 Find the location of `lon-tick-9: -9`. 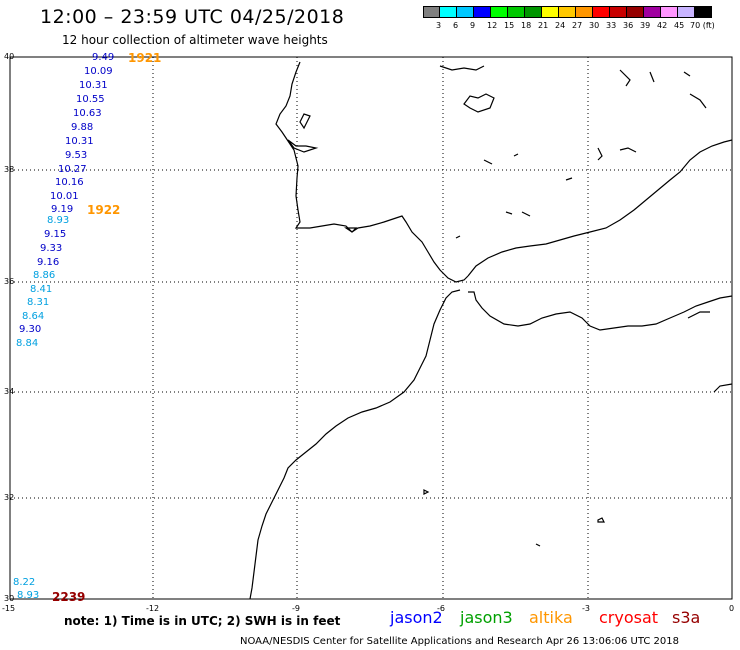

lon-tick-9: -9 is located at coordinates (296, 608).